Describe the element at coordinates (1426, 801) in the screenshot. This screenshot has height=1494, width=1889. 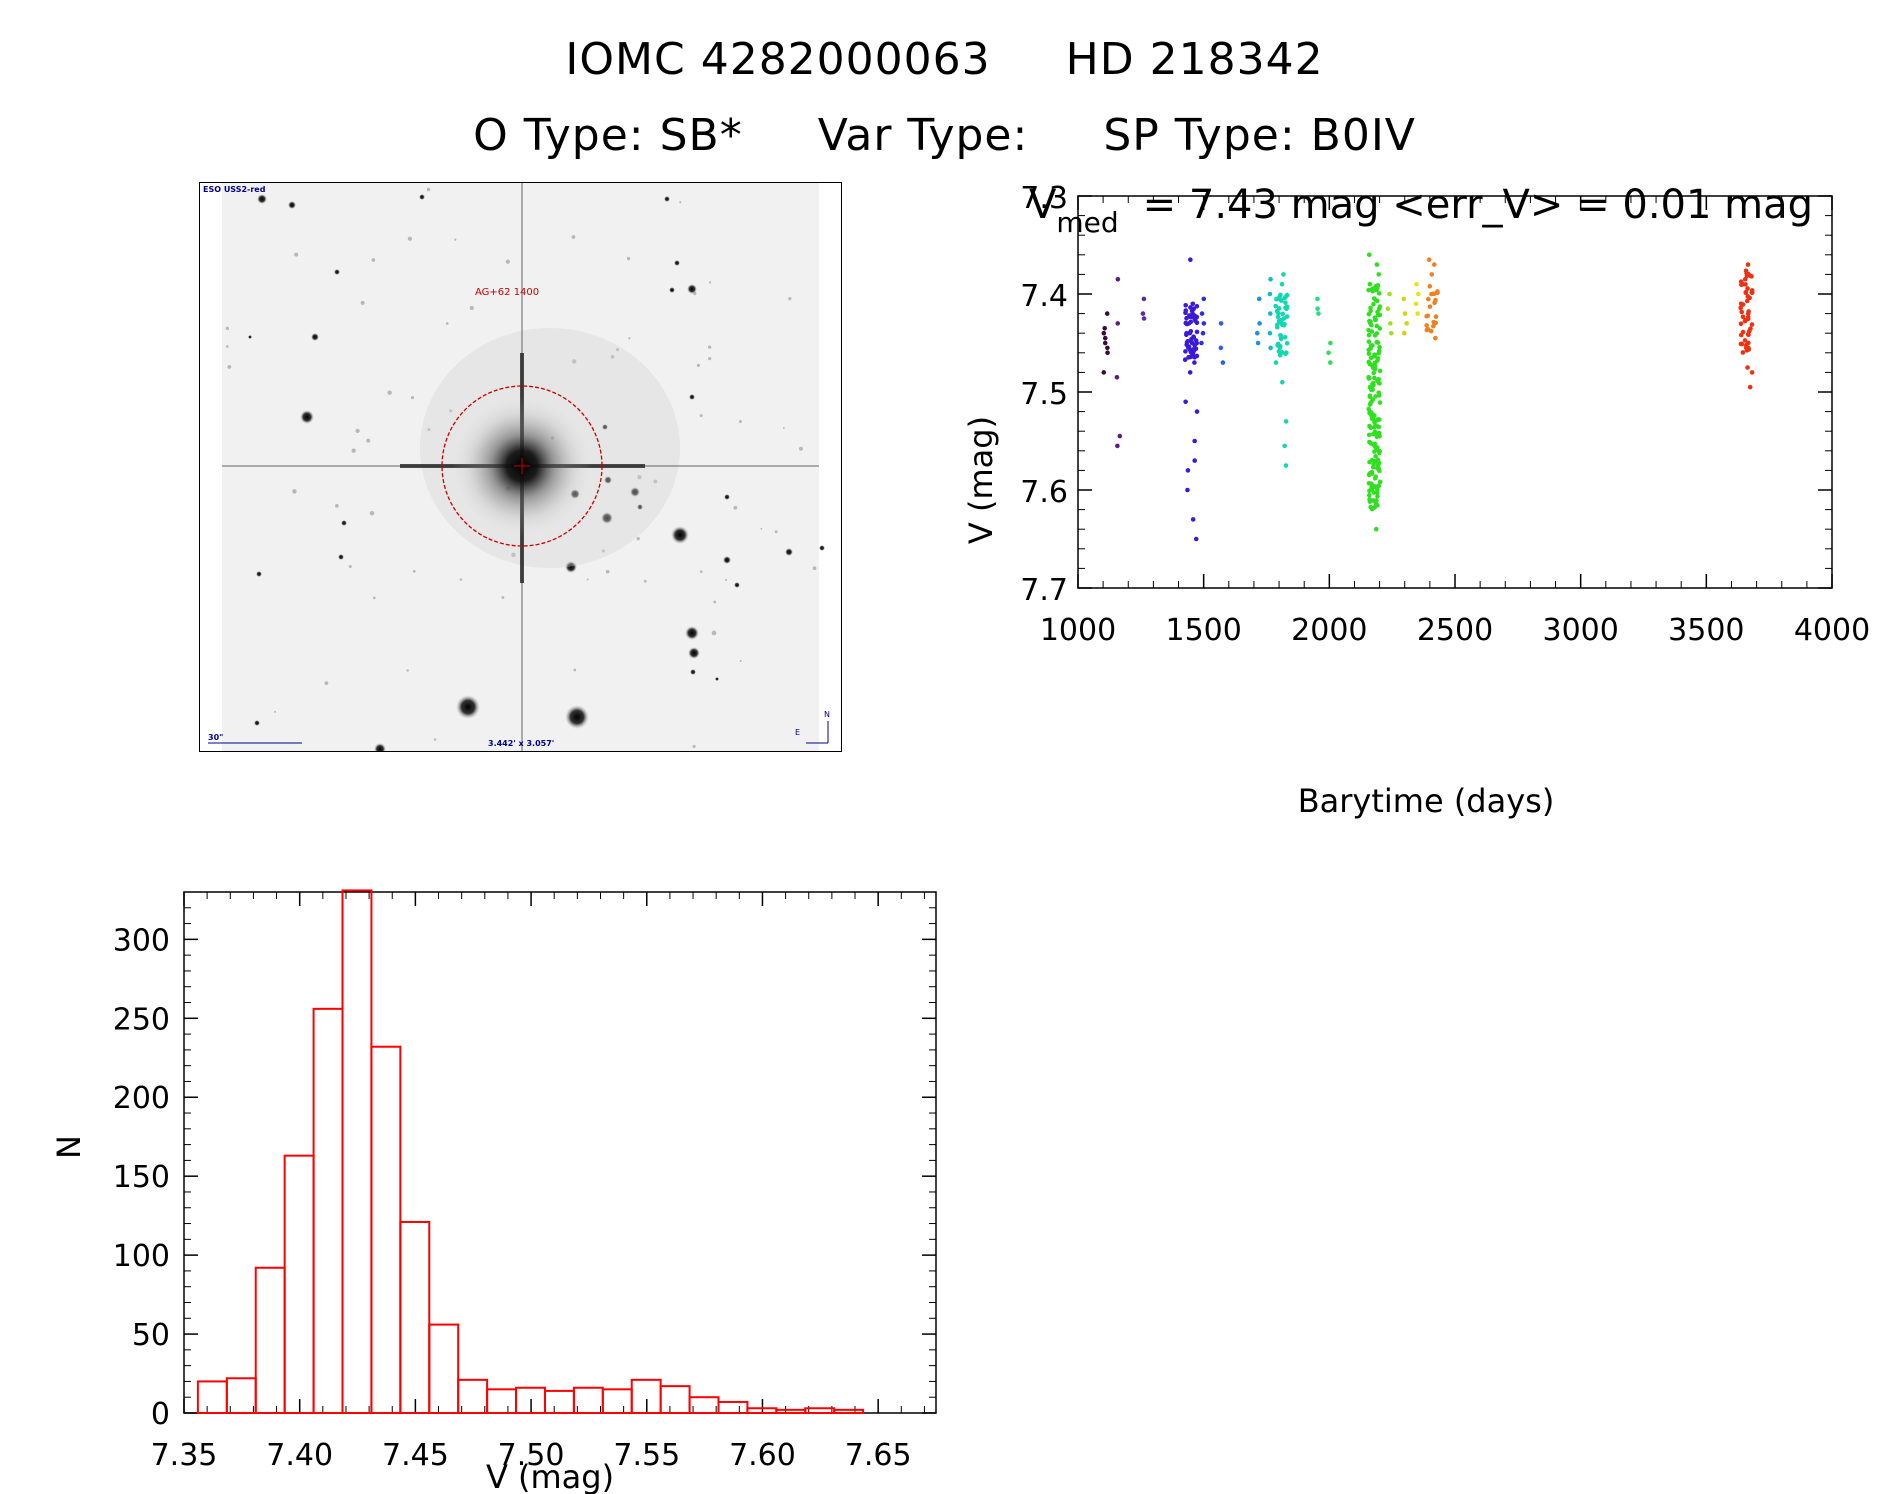
I see `light-curve-xlabel: Barytime (days)` at that location.